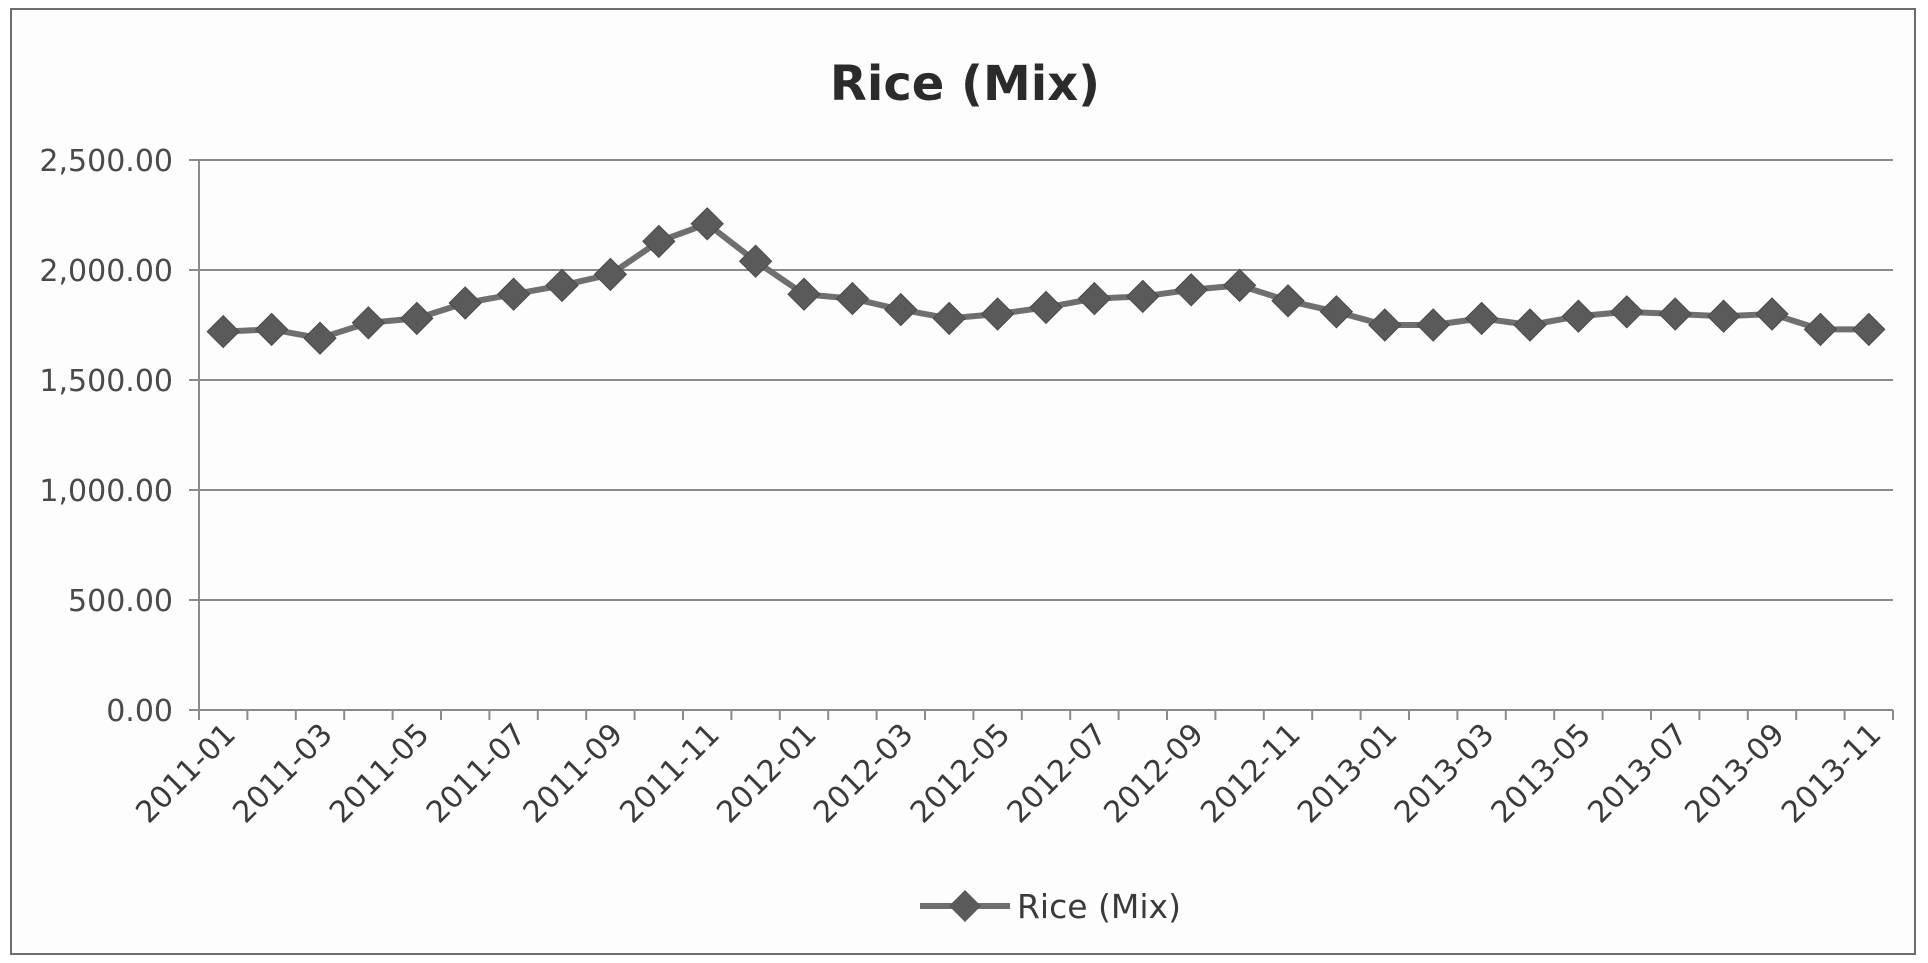 This screenshot has height=963, width=1928. I want to click on x-tick-label: 2011-07, so click(476, 773).